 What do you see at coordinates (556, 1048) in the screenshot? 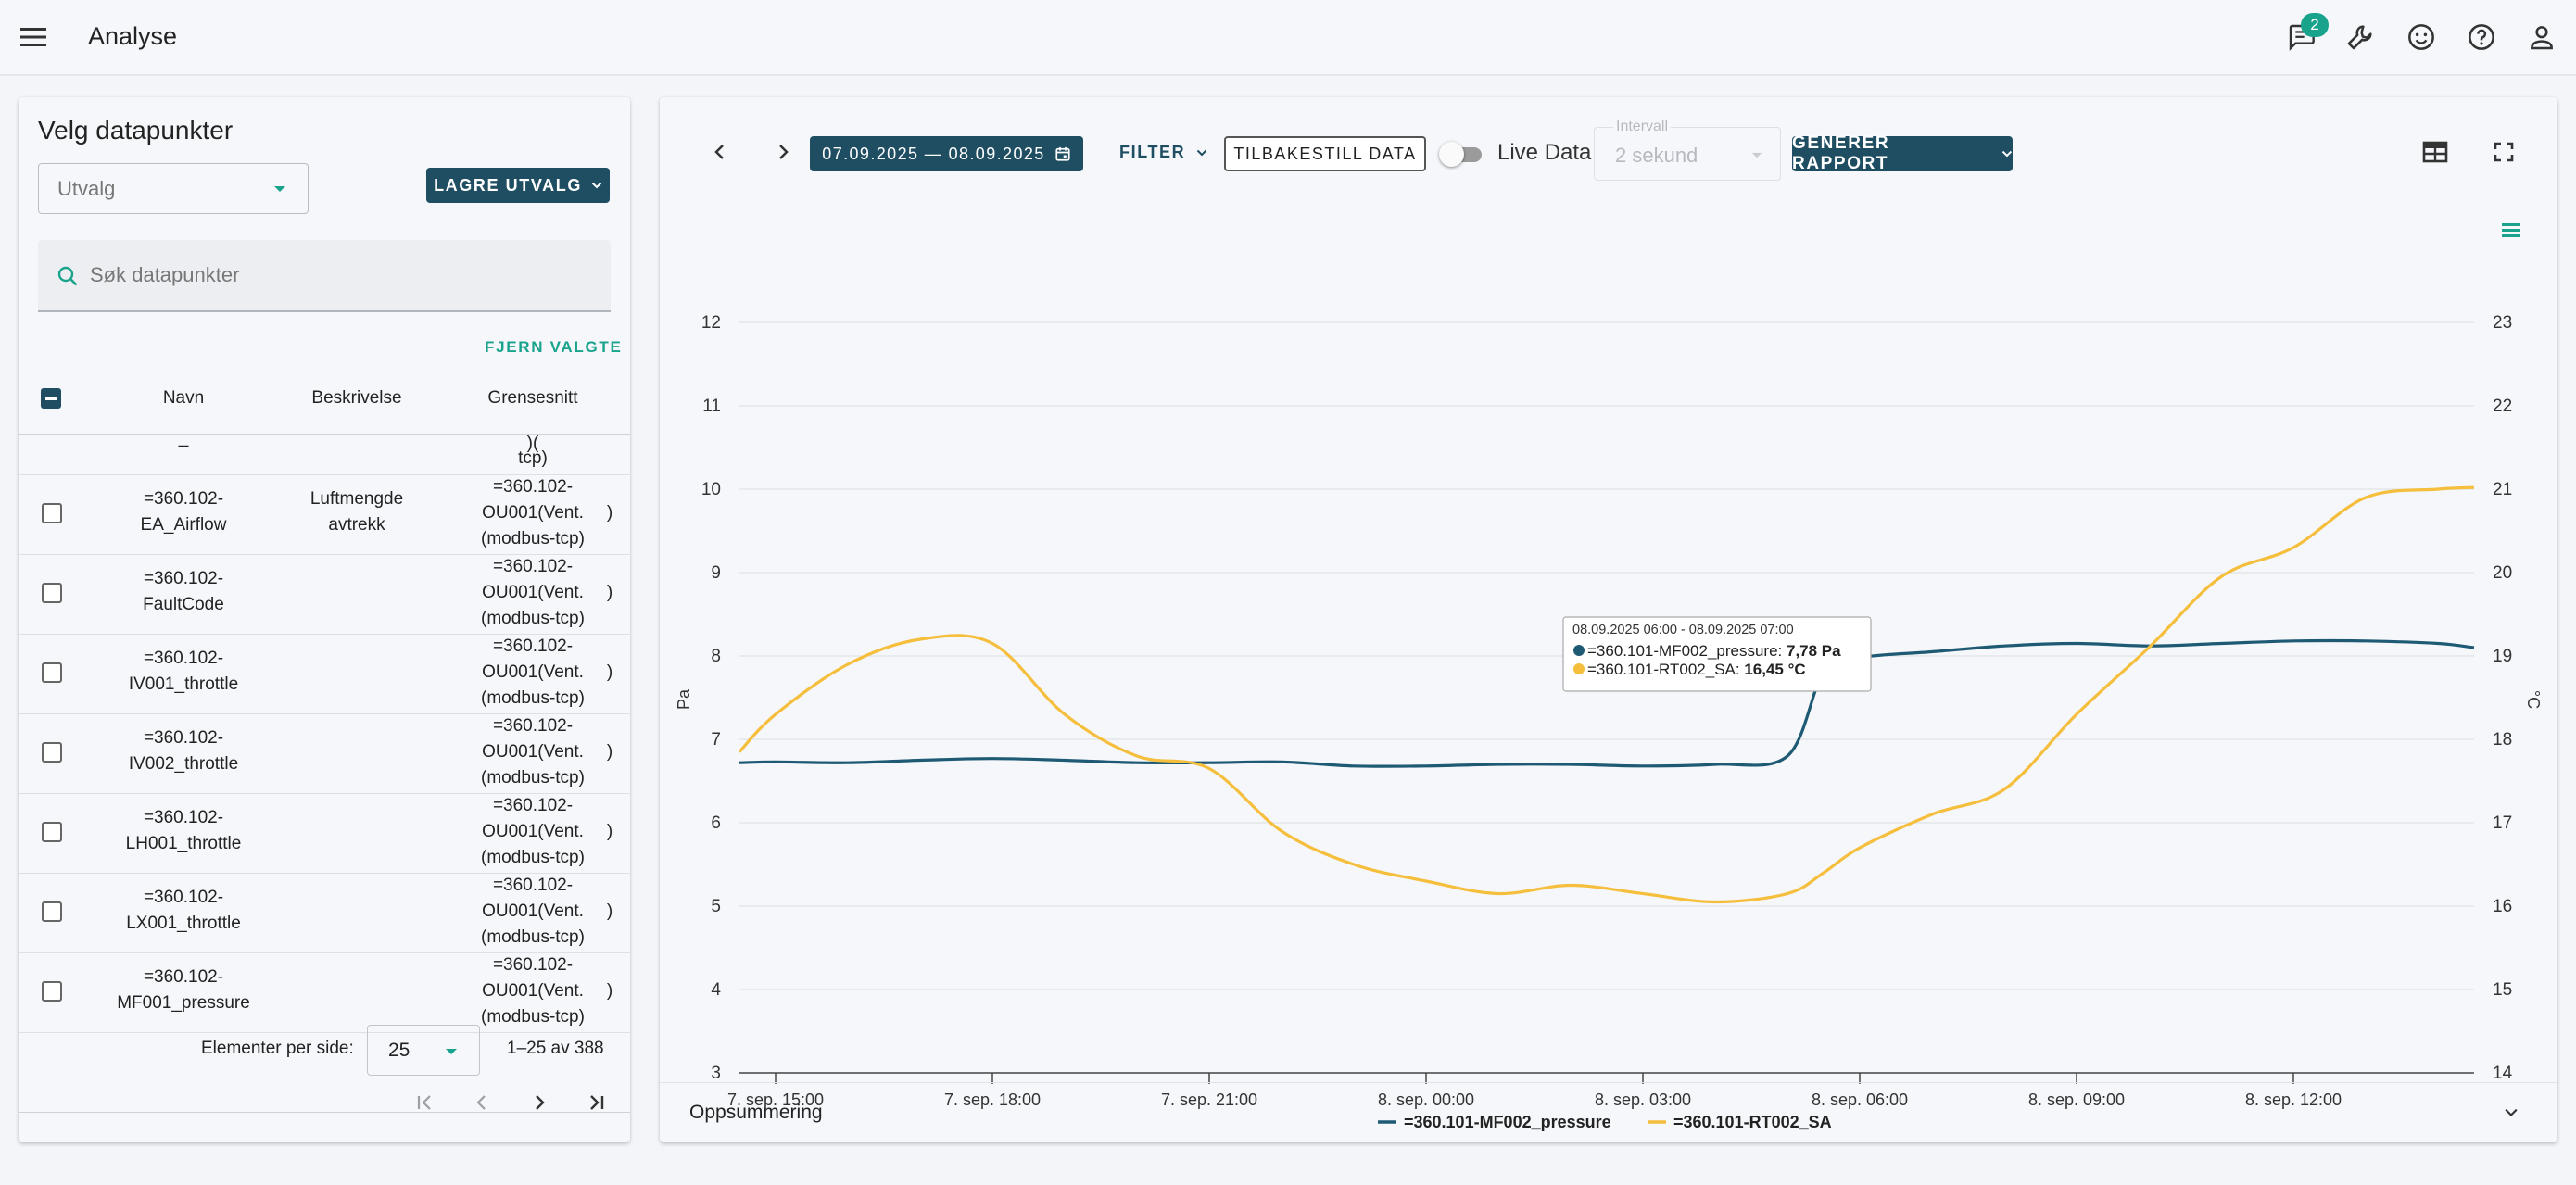
I see `pagination-range: 1–25 av 388` at bounding box center [556, 1048].